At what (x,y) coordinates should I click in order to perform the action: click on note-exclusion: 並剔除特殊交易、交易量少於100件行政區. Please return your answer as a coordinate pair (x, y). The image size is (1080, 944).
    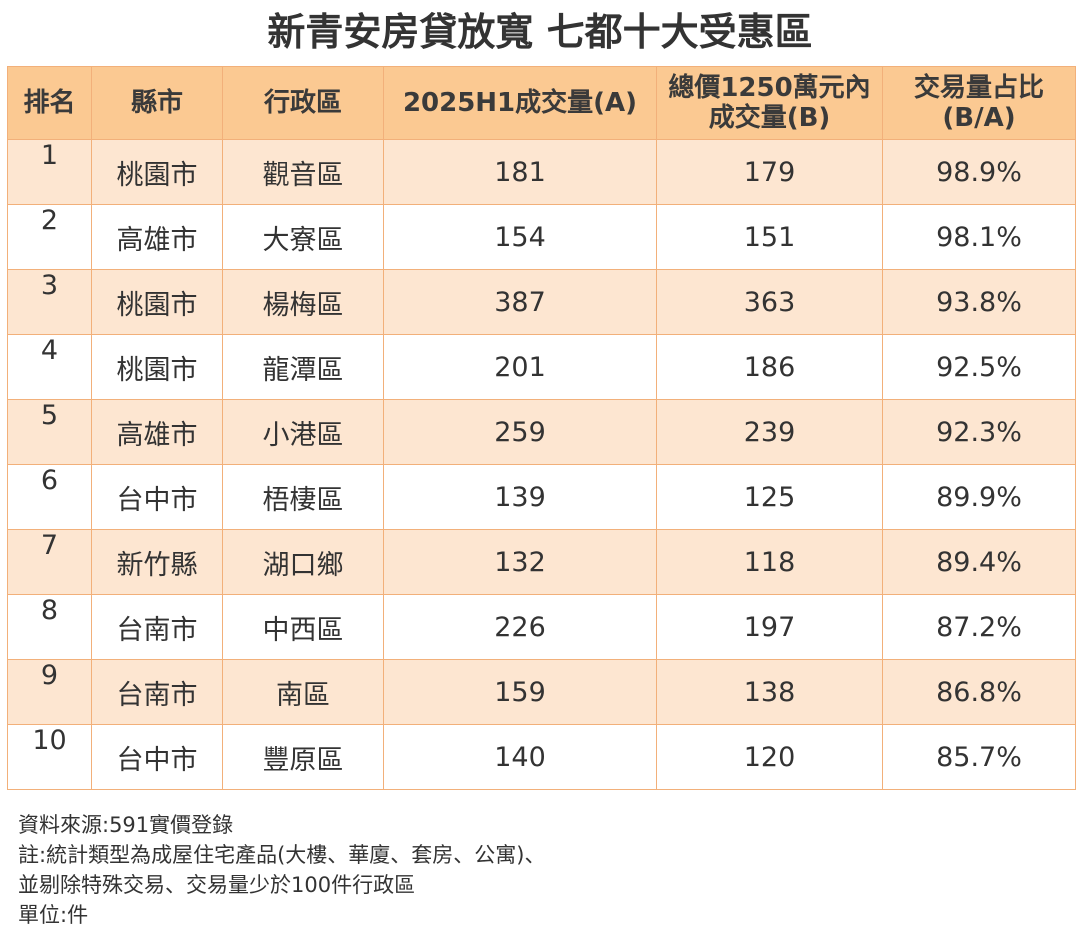
    Looking at the image, I should click on (217, 885).